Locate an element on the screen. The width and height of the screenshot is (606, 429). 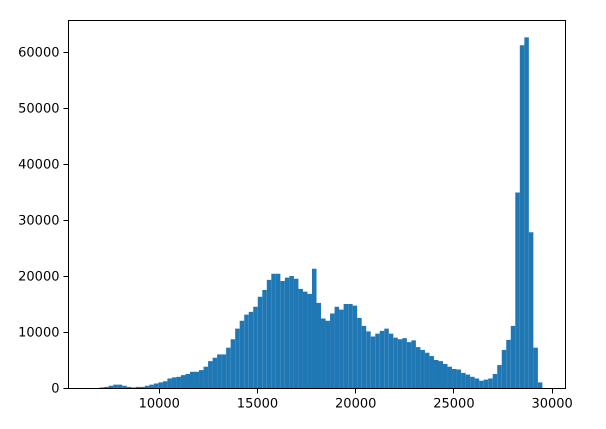
y-tick-label: 0 is located at coordinates (55, 389).